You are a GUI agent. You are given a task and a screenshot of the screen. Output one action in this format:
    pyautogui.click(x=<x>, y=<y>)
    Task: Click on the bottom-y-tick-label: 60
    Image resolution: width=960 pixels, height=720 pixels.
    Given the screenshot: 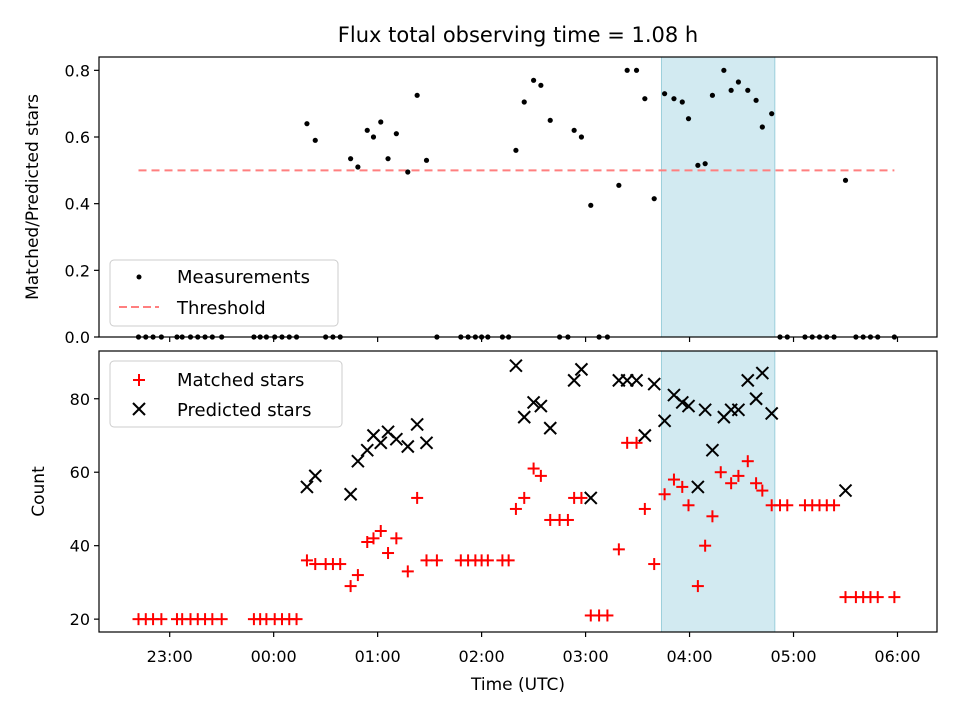 What is the action you would take?
    pyautogui.click(x=80, y=472)
    